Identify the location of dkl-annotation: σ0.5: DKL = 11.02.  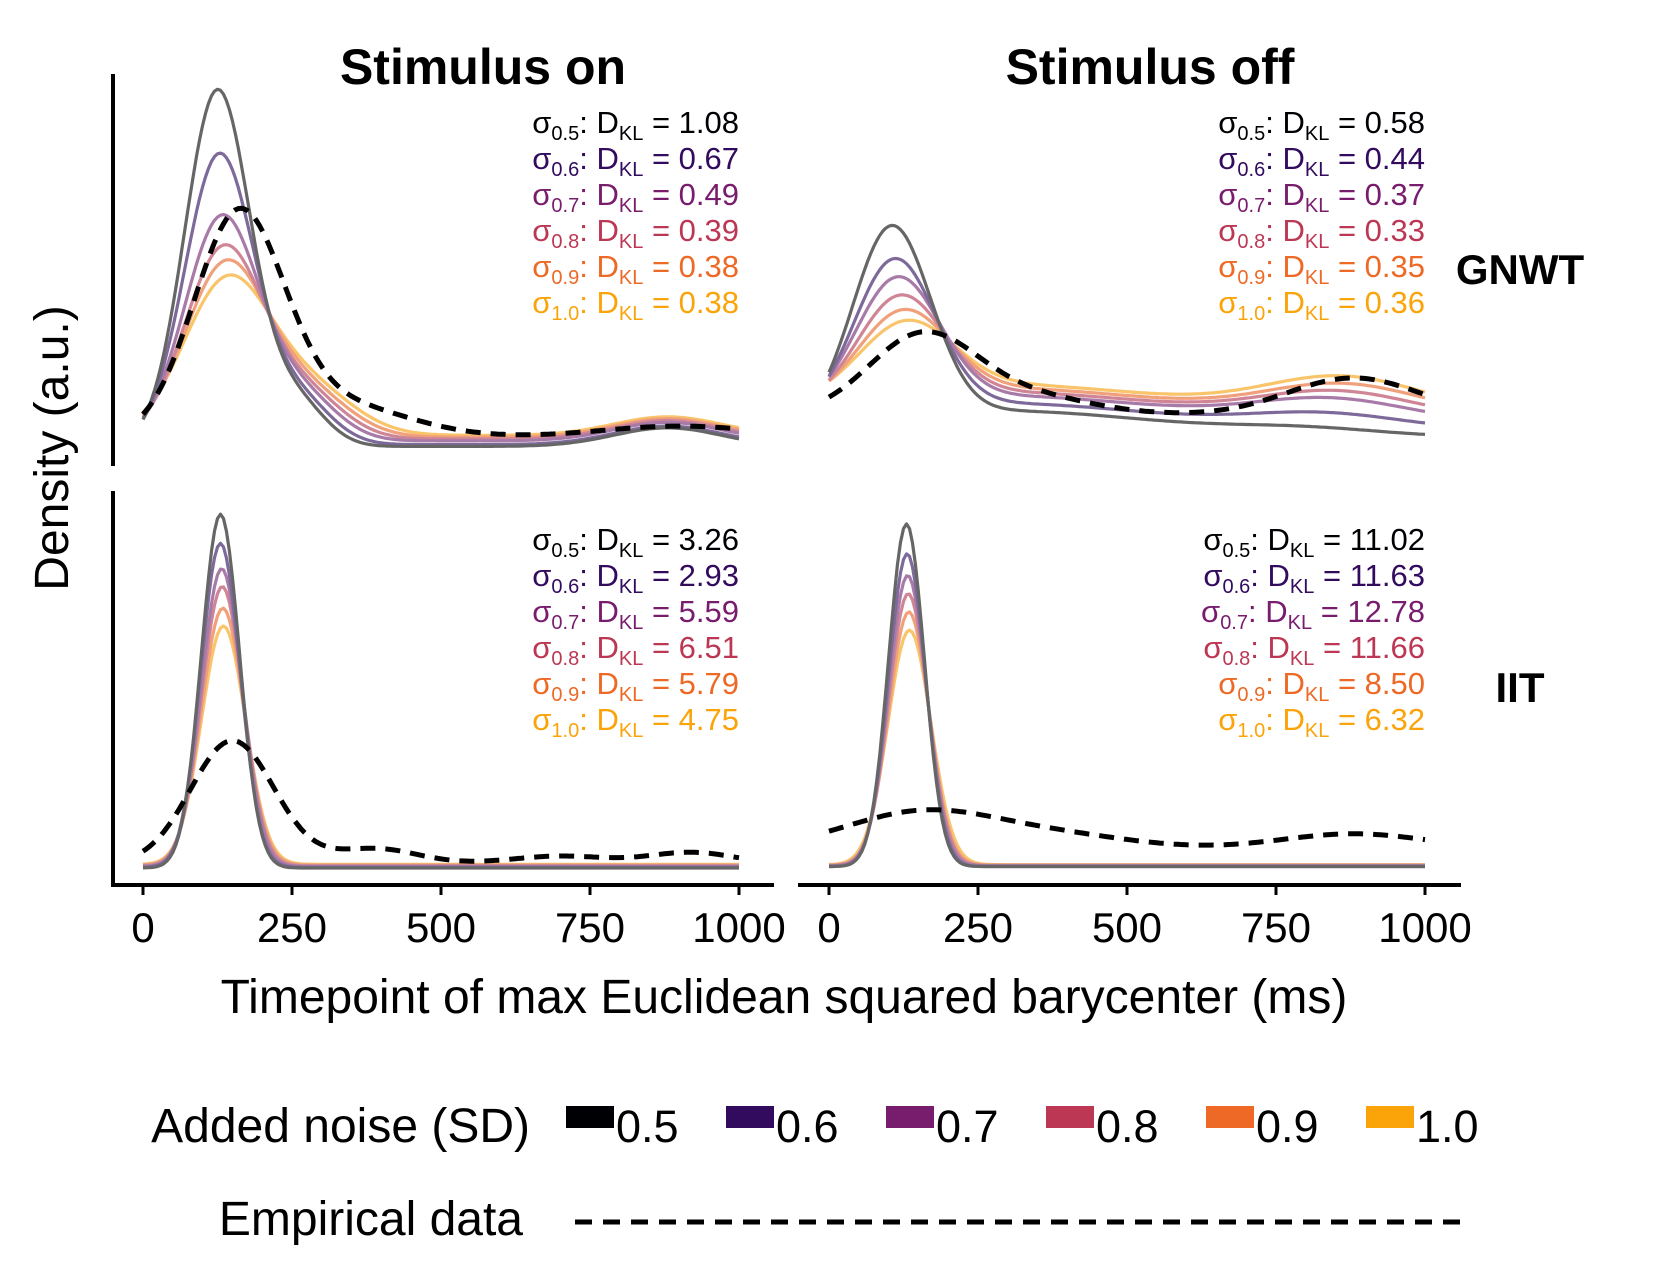
(1314, 542).